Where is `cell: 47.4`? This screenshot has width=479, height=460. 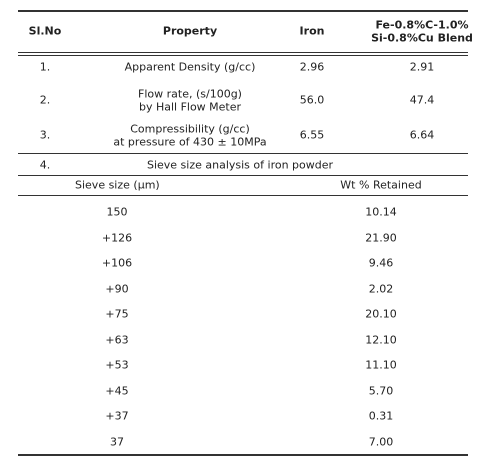
cell: 47.4 is located at coordinates (422, 100).